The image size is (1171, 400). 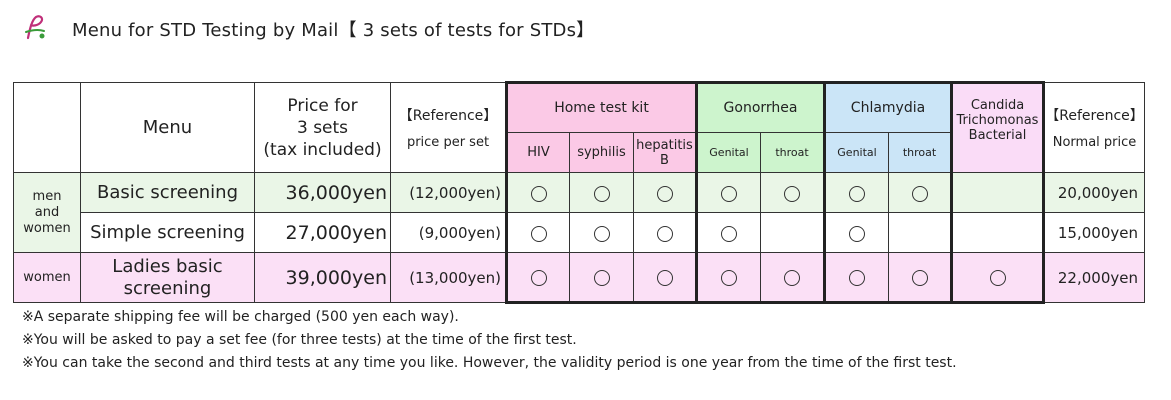 What do you see at coordinates (47, 212) in the screenshot?
I see `category-men-and-women: men and women` at bounding box center [47, 212].